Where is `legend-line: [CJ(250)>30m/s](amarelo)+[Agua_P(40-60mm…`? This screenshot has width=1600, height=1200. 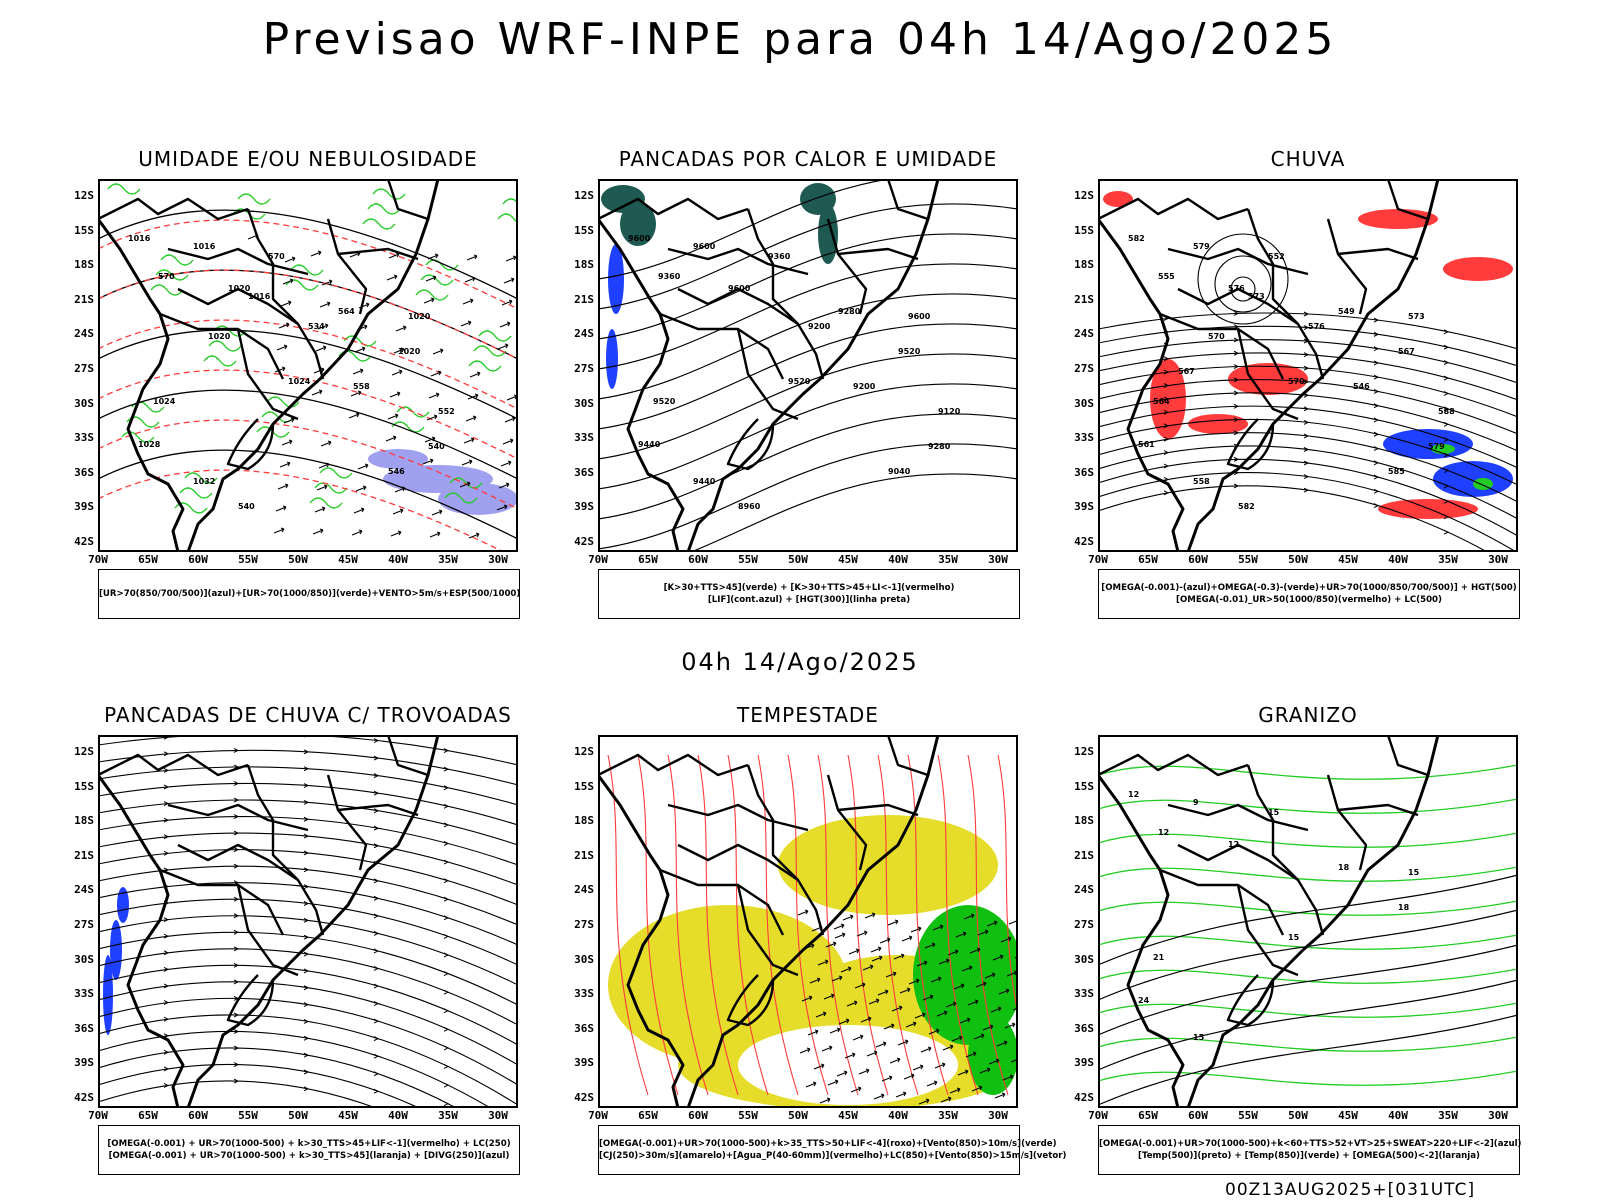 legend-line: [CJ(250)>30m/s](amarelo)+[Agua_P(40-60mm… is located at coordinates (833, 1156).